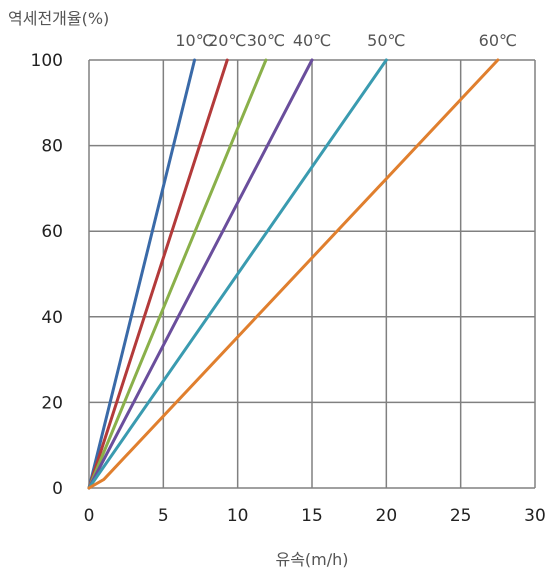 The width and height of the screenshot is (549, 574). I want to click on y-ticks: 0 20 40 60 80 100, so click(47, 275).